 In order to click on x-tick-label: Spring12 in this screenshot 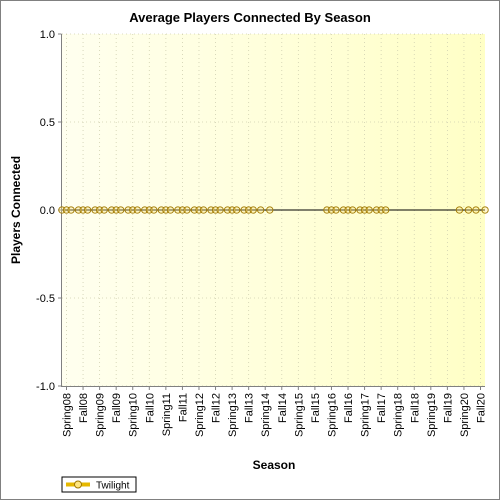, I will do `click(200, 415)`.